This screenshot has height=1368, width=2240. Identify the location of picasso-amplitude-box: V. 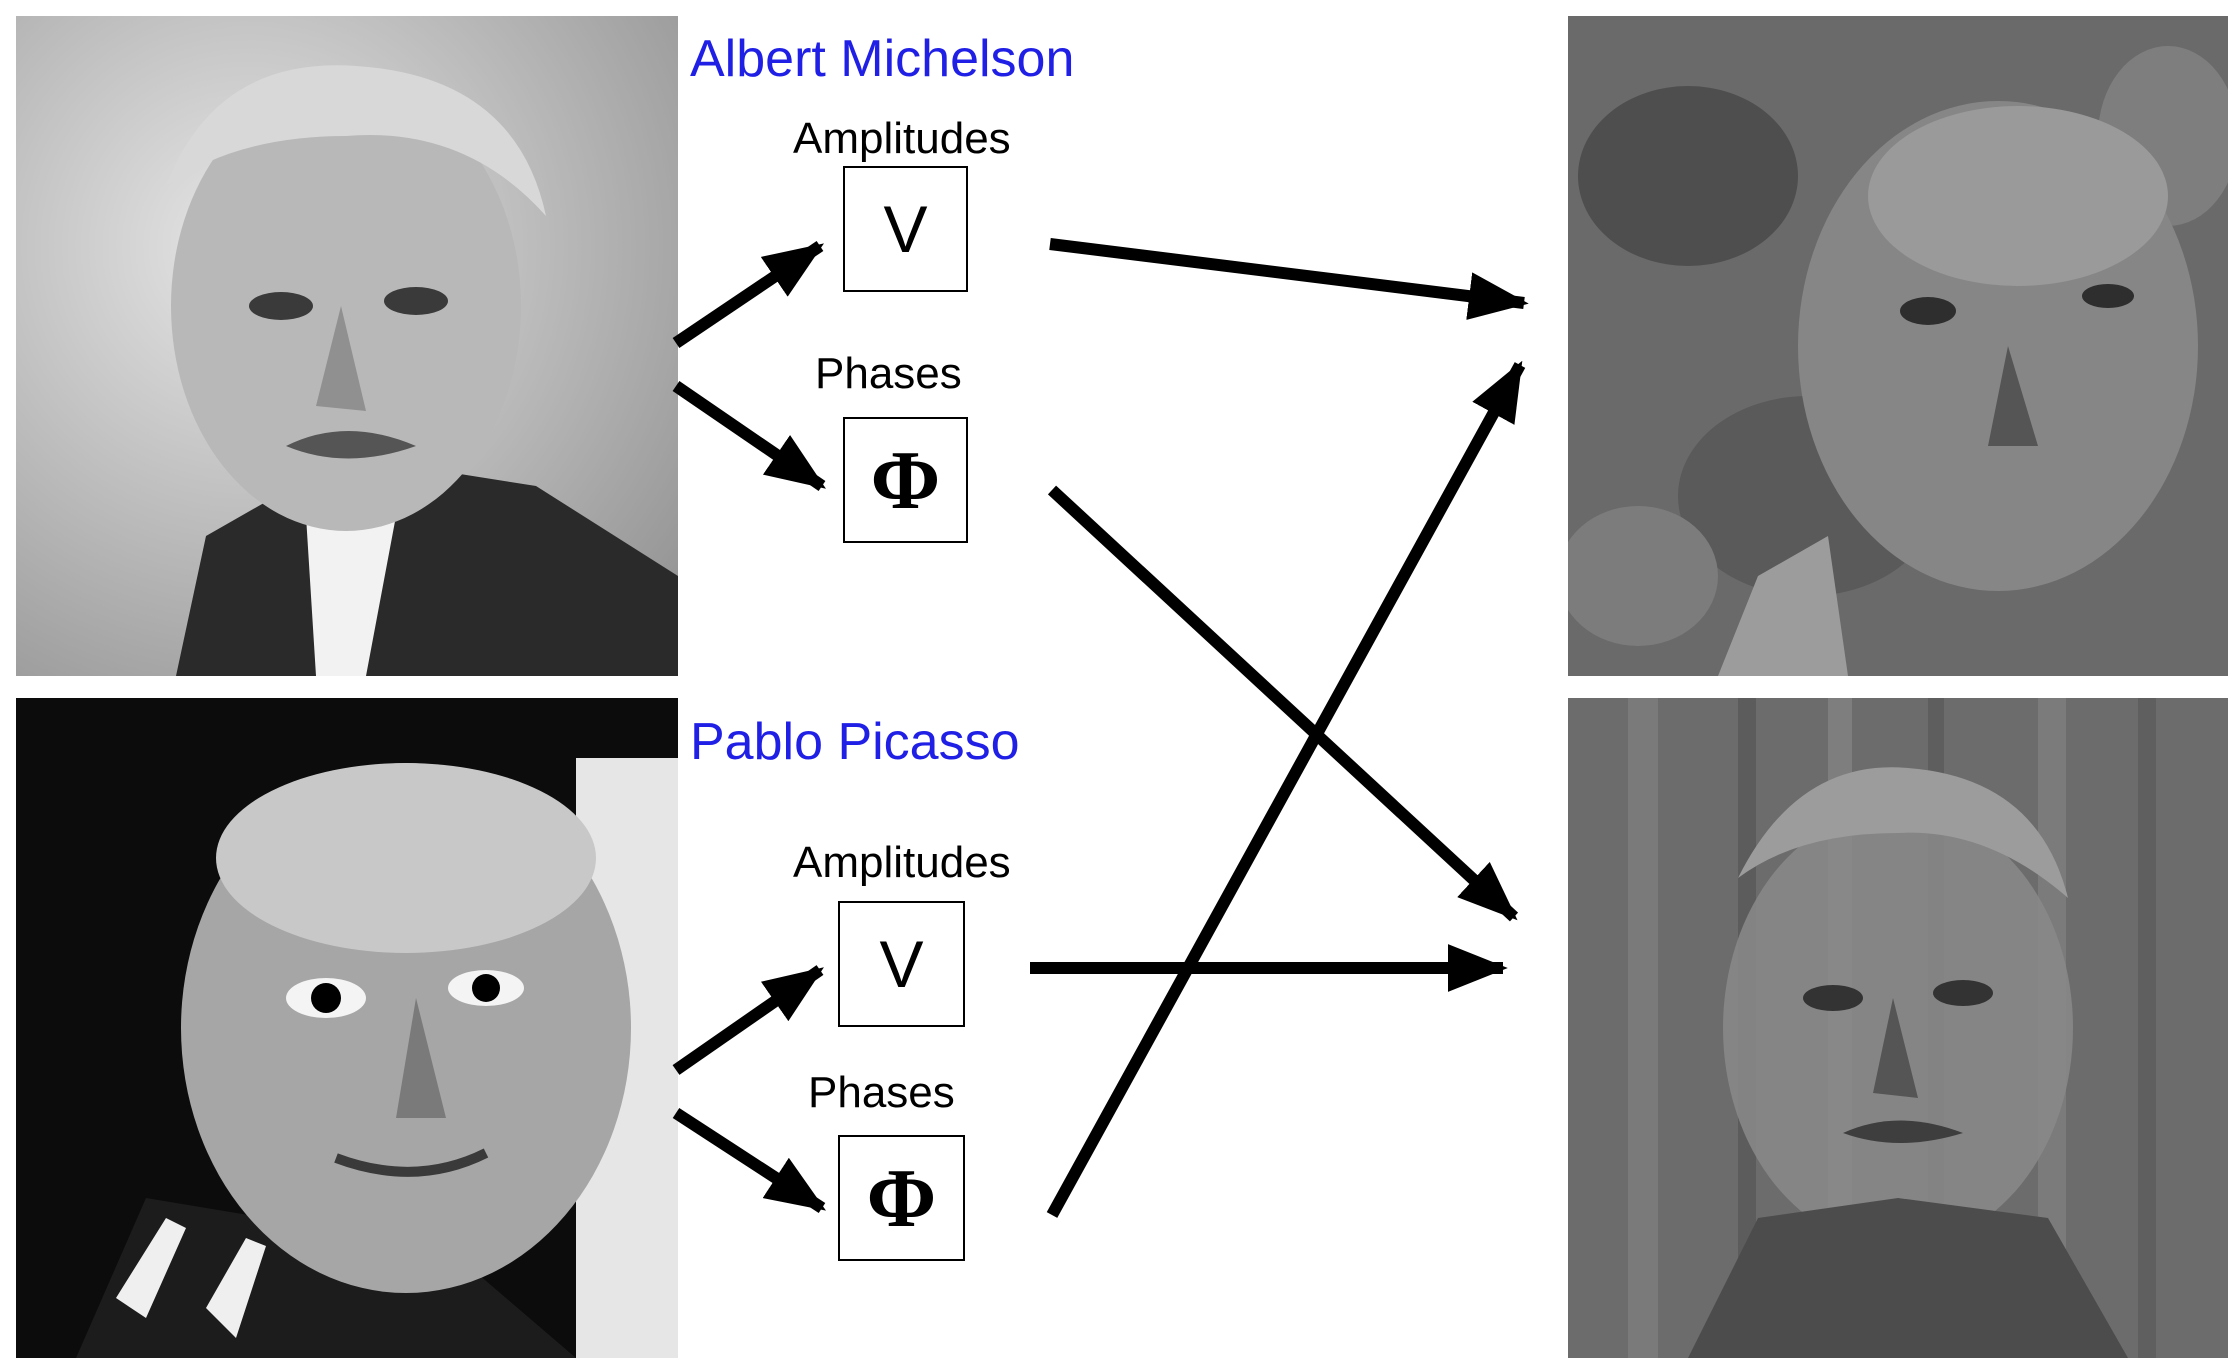
(901, 964).